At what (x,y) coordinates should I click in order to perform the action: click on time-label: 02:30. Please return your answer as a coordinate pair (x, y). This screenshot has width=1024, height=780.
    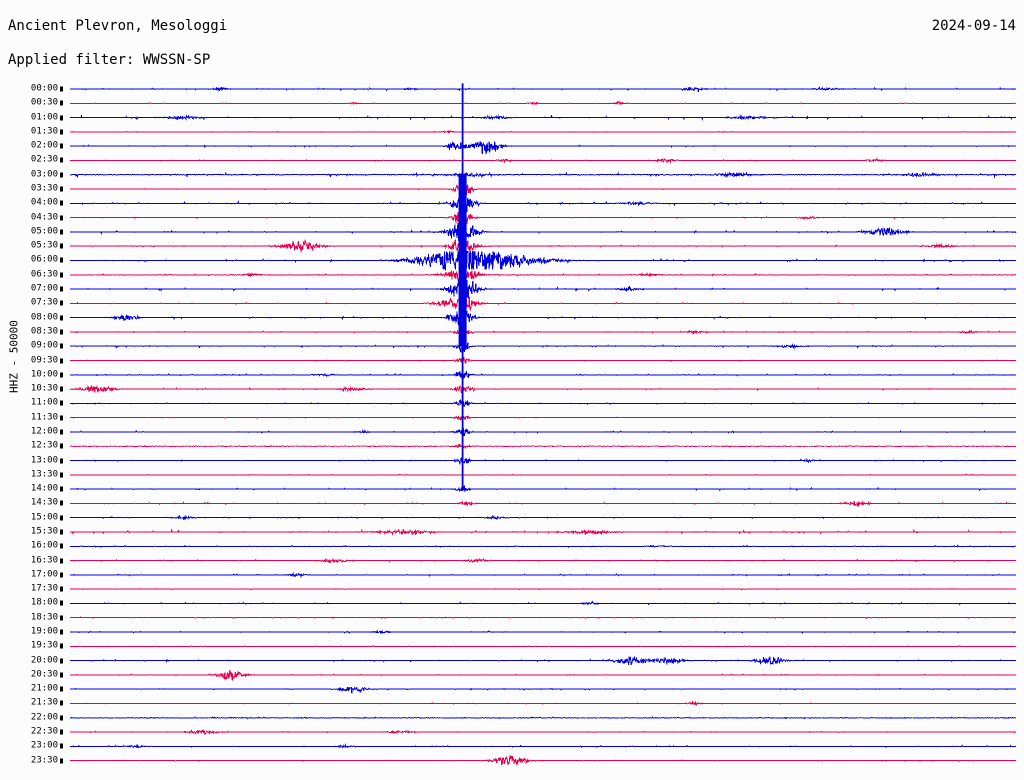
    Looking at the image, I should click on (44, 159).